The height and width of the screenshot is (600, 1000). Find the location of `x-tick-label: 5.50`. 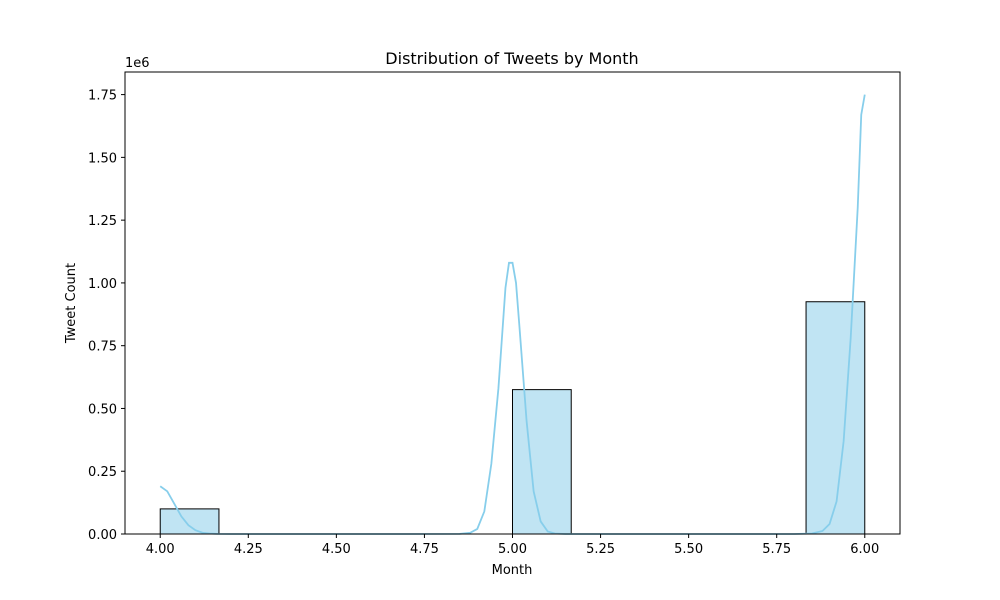

x-tick-label: 5.50 is located at coordinates (688, 549).